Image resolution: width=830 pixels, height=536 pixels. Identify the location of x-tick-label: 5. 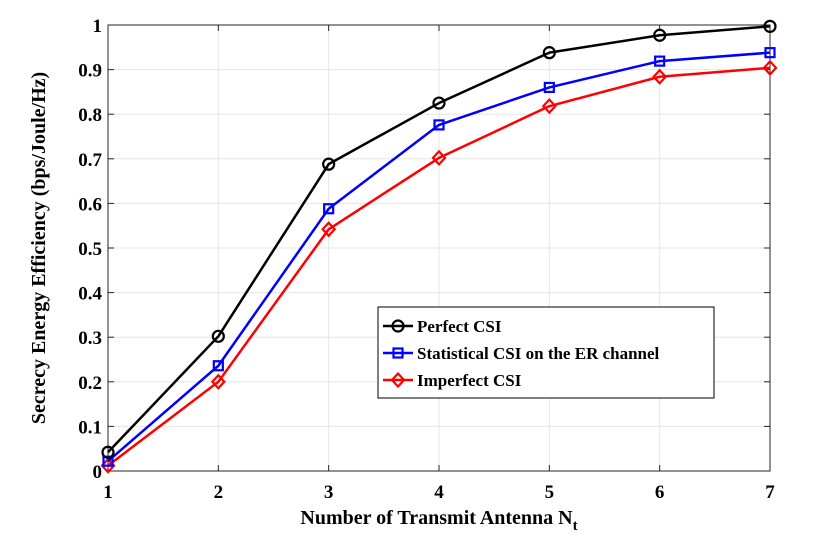
(550, 492).